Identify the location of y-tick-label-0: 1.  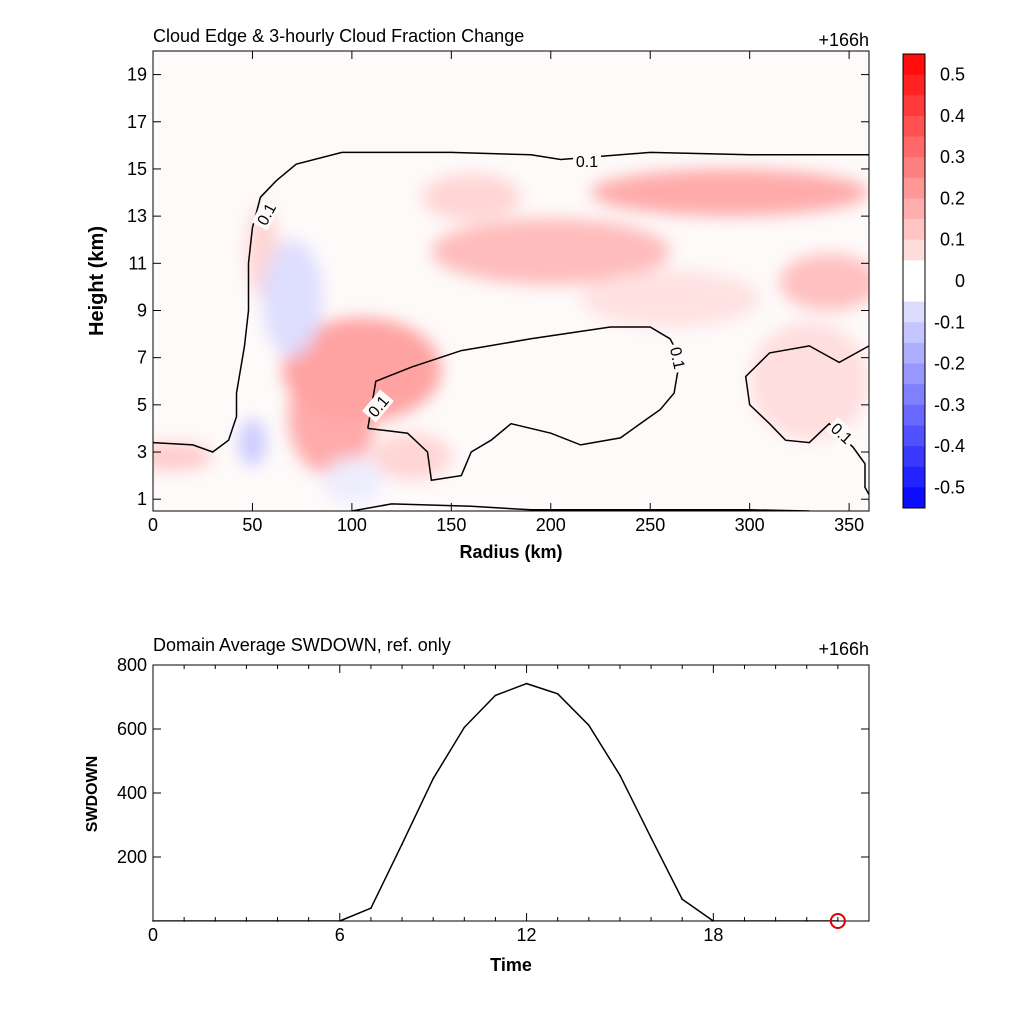
(142, 499).